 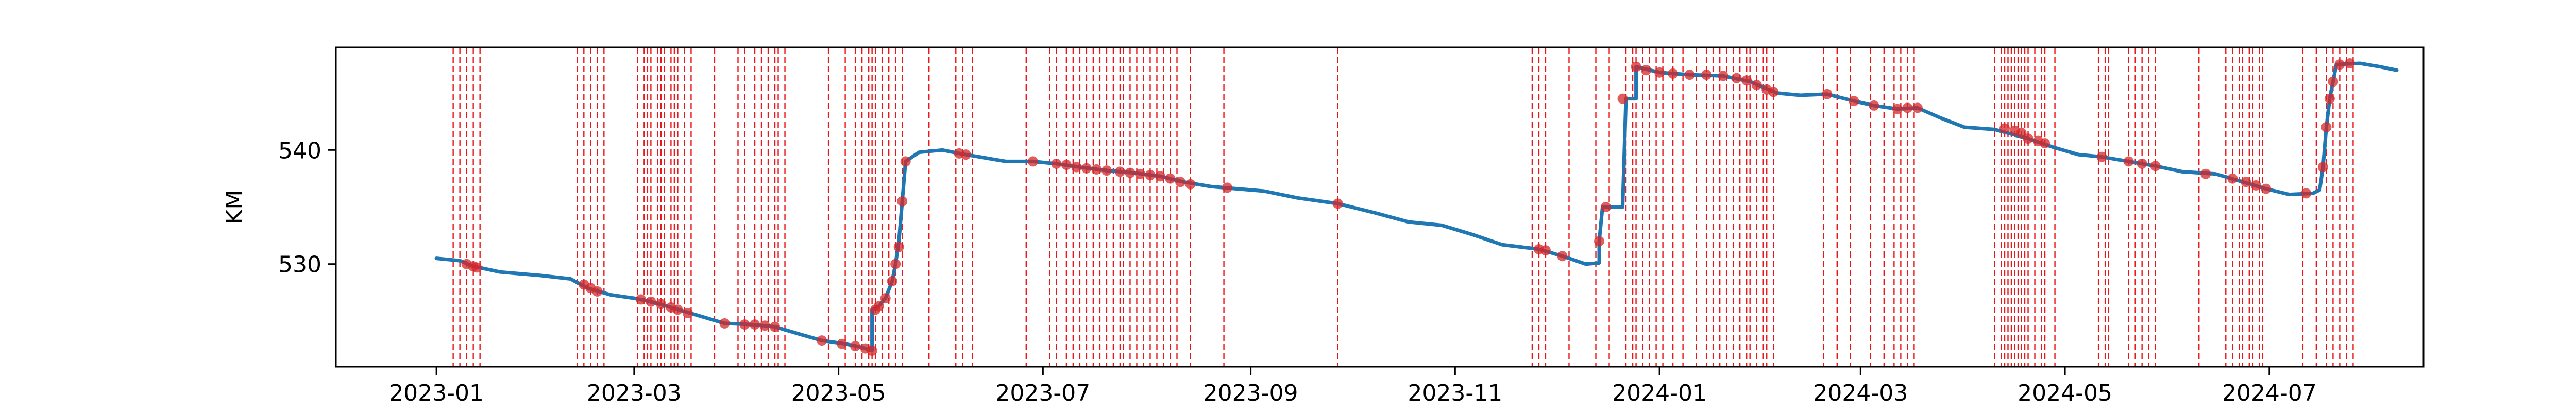 I want to click on x-tick-label: 2024-01, so click(x=1659, y=393).